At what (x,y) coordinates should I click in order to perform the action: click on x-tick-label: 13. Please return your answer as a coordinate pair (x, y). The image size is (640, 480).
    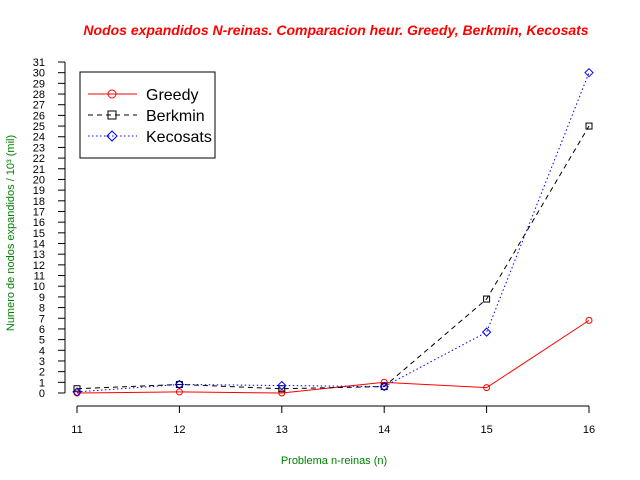
    Looking at the image, I should click on (282, 430).